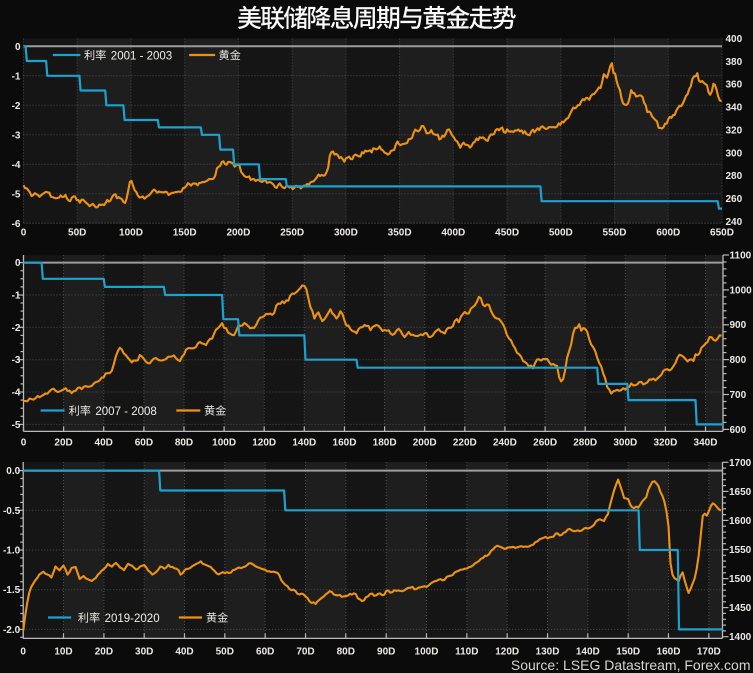 Image resolution: width=753 pixels, height=673 pixels. What do you see at coordinates (740, 492) in the screenshot?
I see `svg-text: 1650` at bounding box center [740, 492].